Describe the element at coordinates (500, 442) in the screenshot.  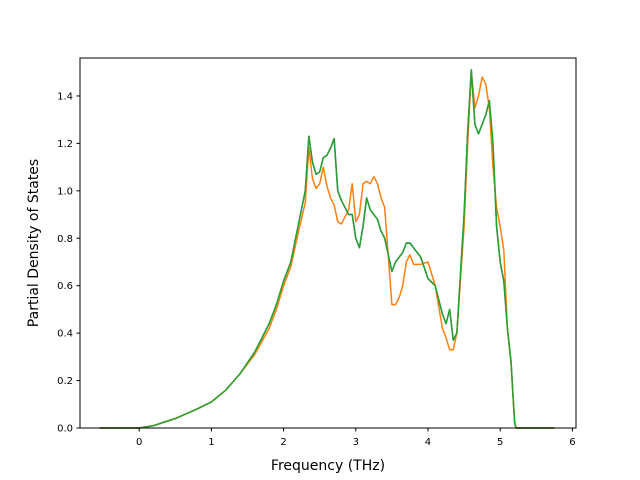
I see `x-tick-label: 5` at that location.